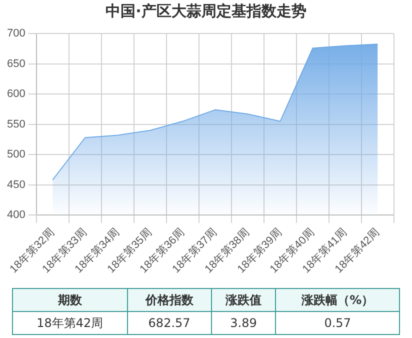 The width and height of the screenshot is (412, 338). I want to click on y-tick-label: 700, so click(16, 34).